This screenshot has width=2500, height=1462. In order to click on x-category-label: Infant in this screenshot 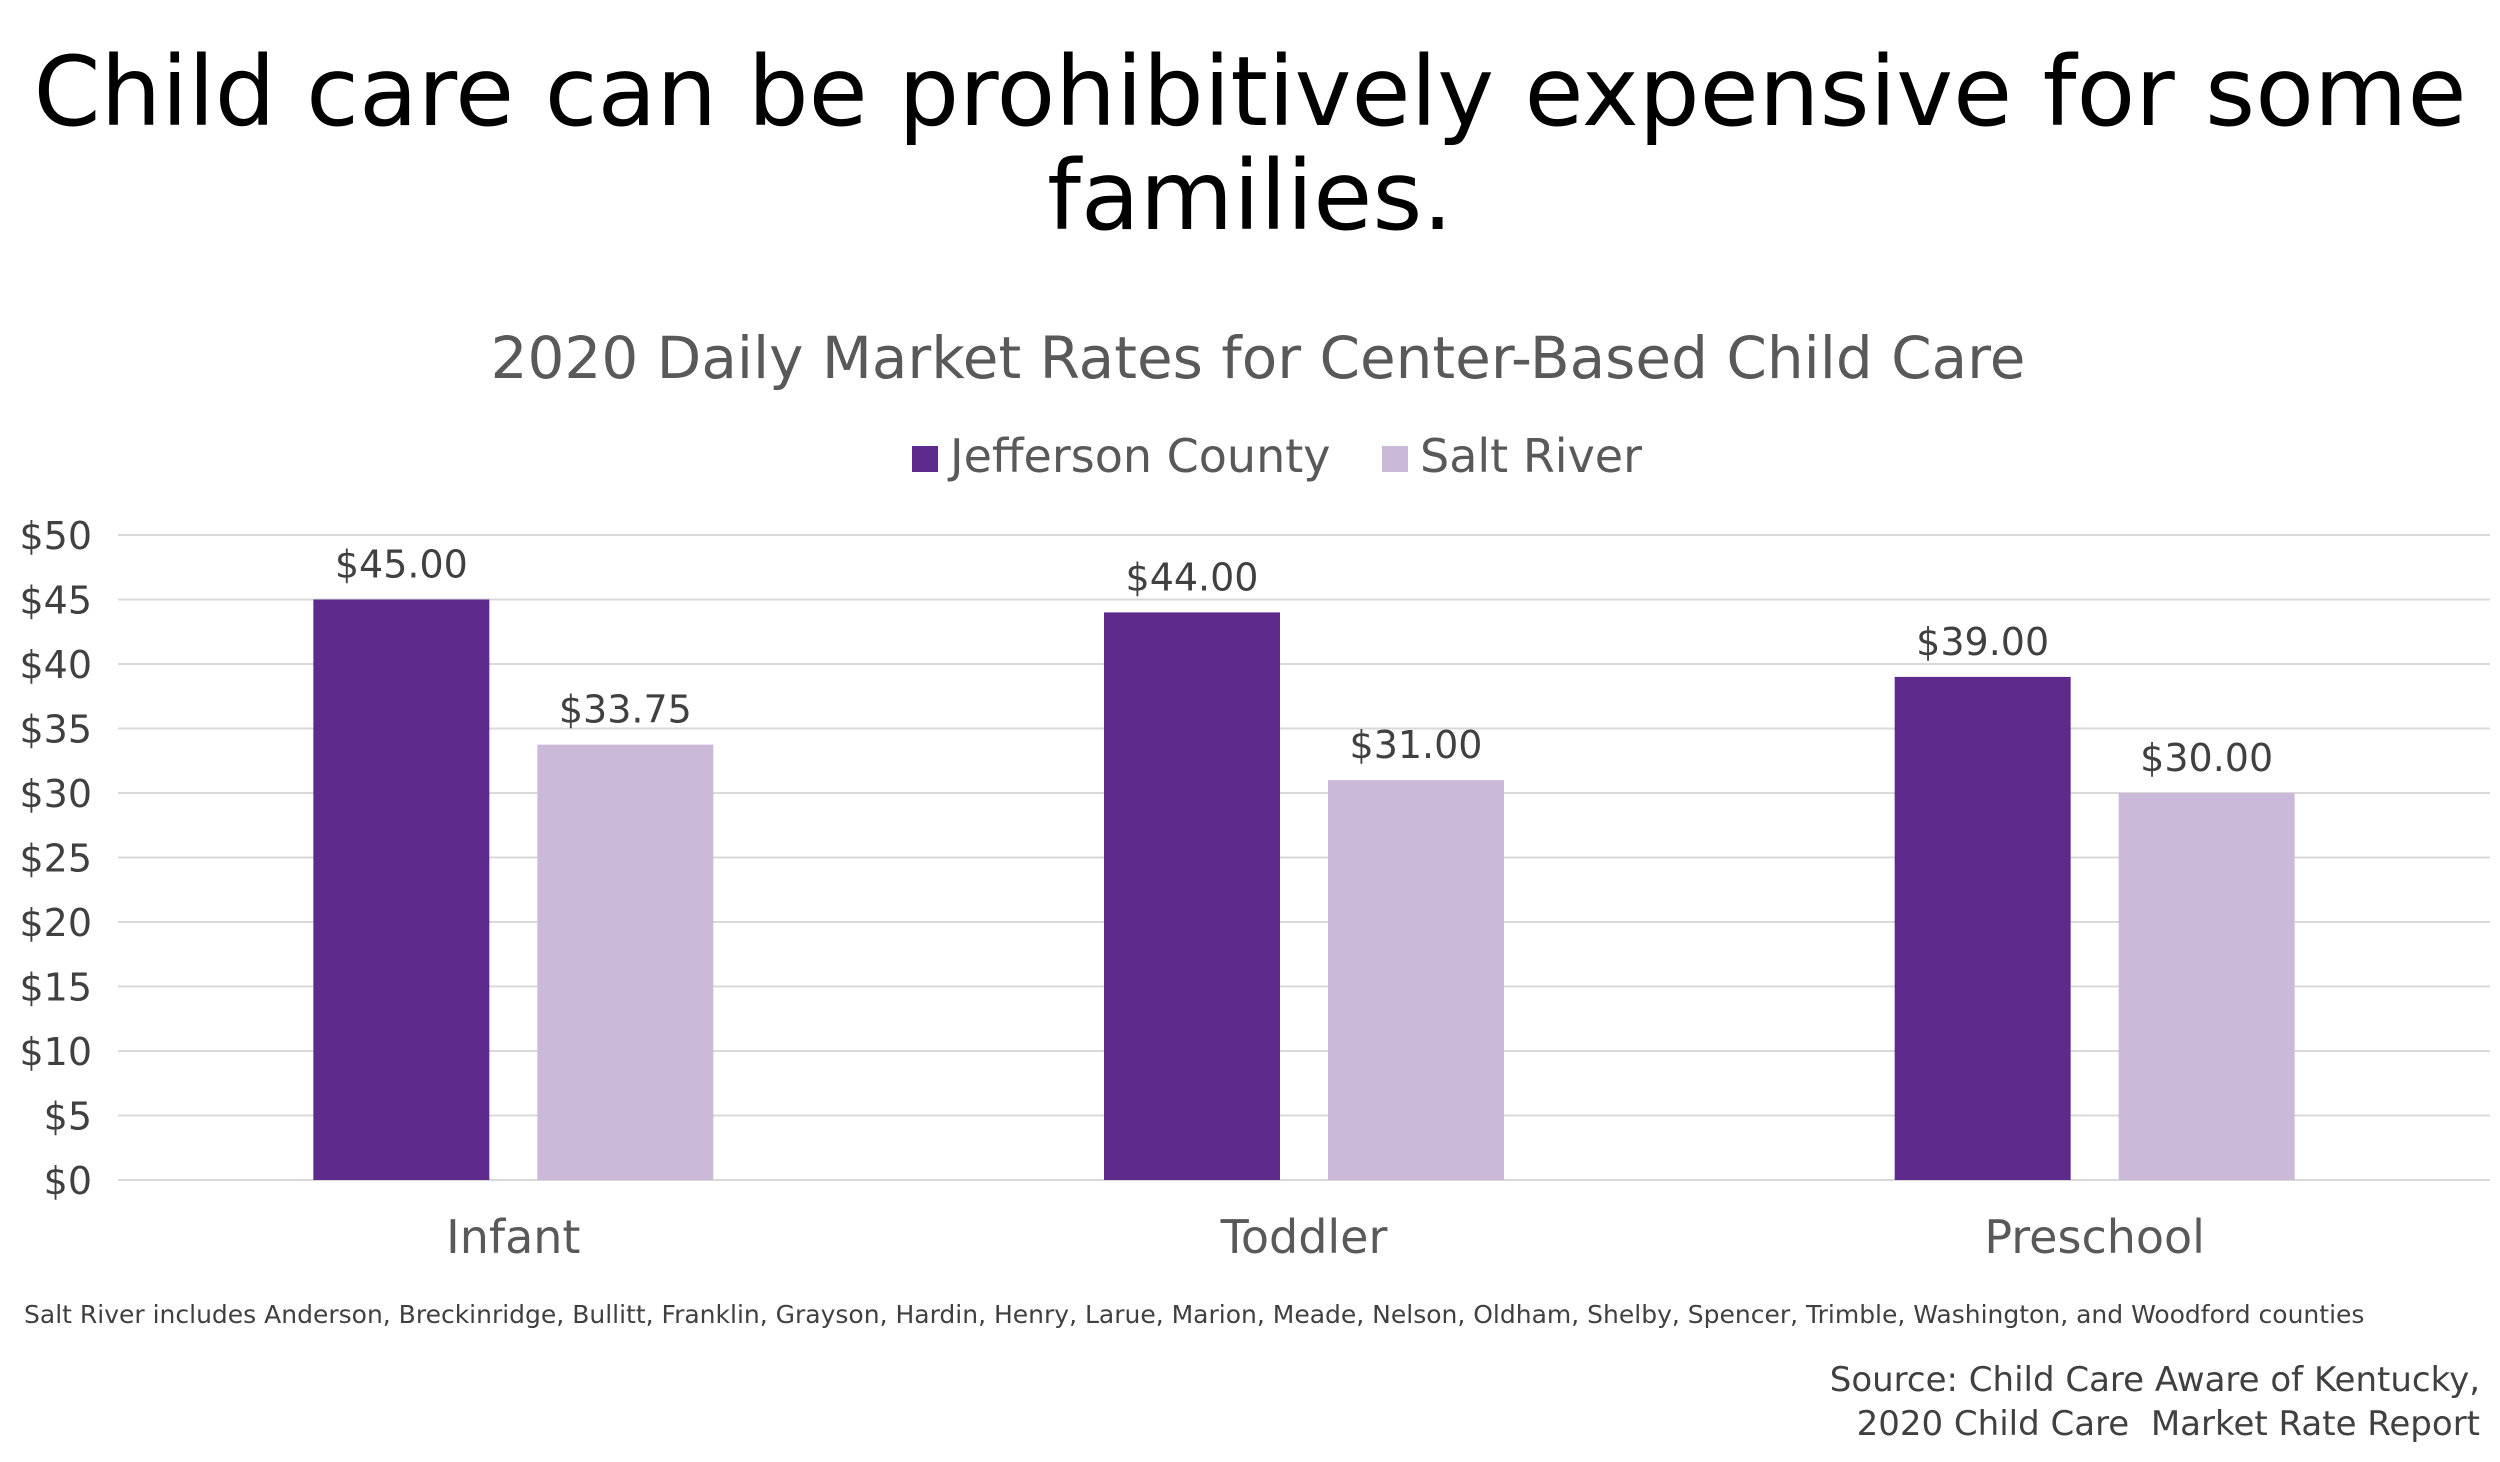, I will do `click(513, 1237)`.